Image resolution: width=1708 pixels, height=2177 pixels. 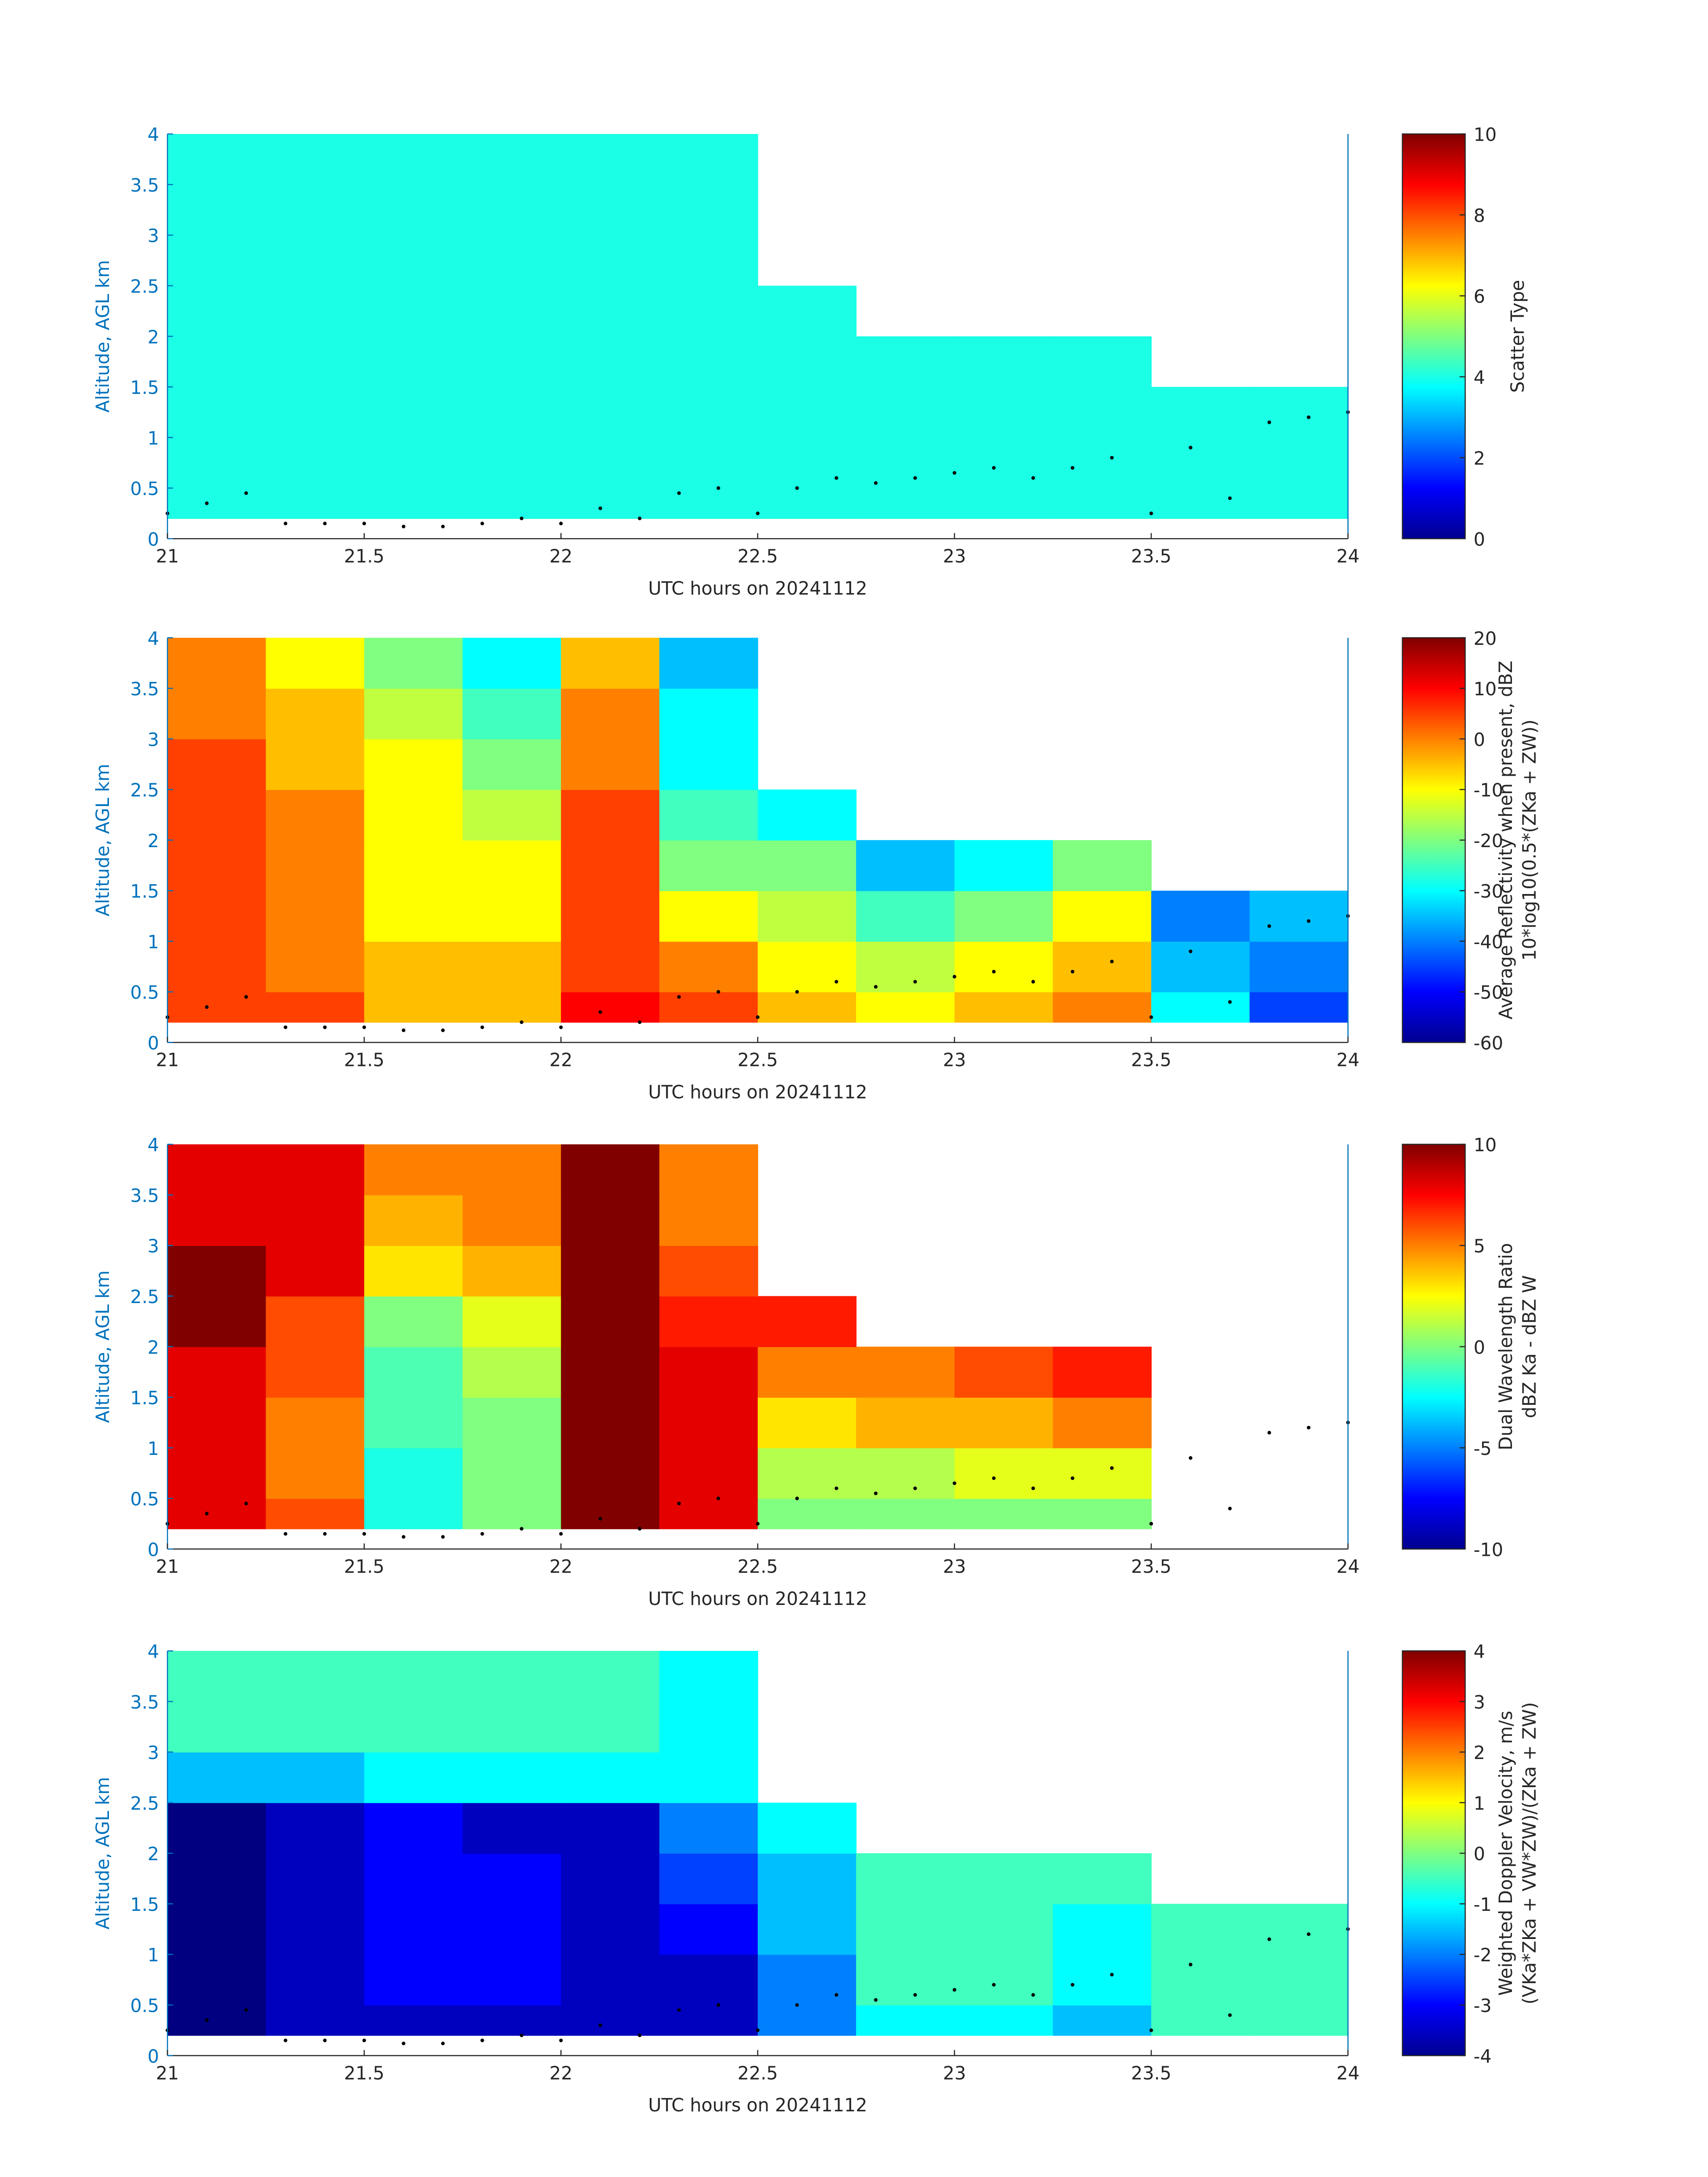 What do you see at coordinates (153, 739) in the screenshot?
I see `y-tick-label: 3` at bounding box center [153, 739].